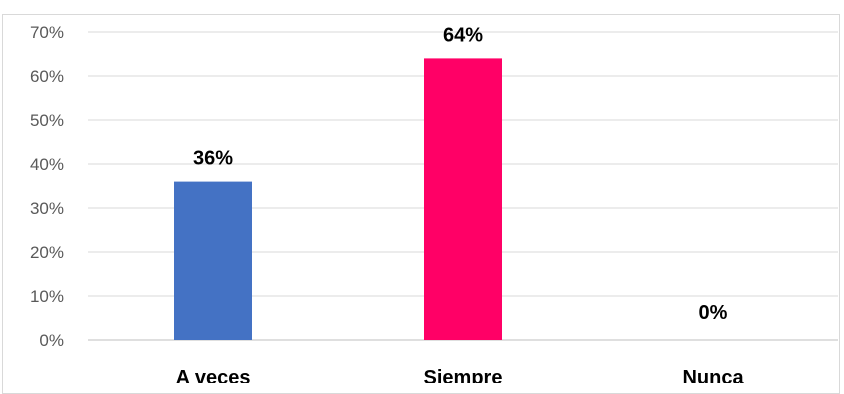  Describe the element at coordinates (47, 252) in the screenshot. I see `y-tick-label: 20%` at that location.